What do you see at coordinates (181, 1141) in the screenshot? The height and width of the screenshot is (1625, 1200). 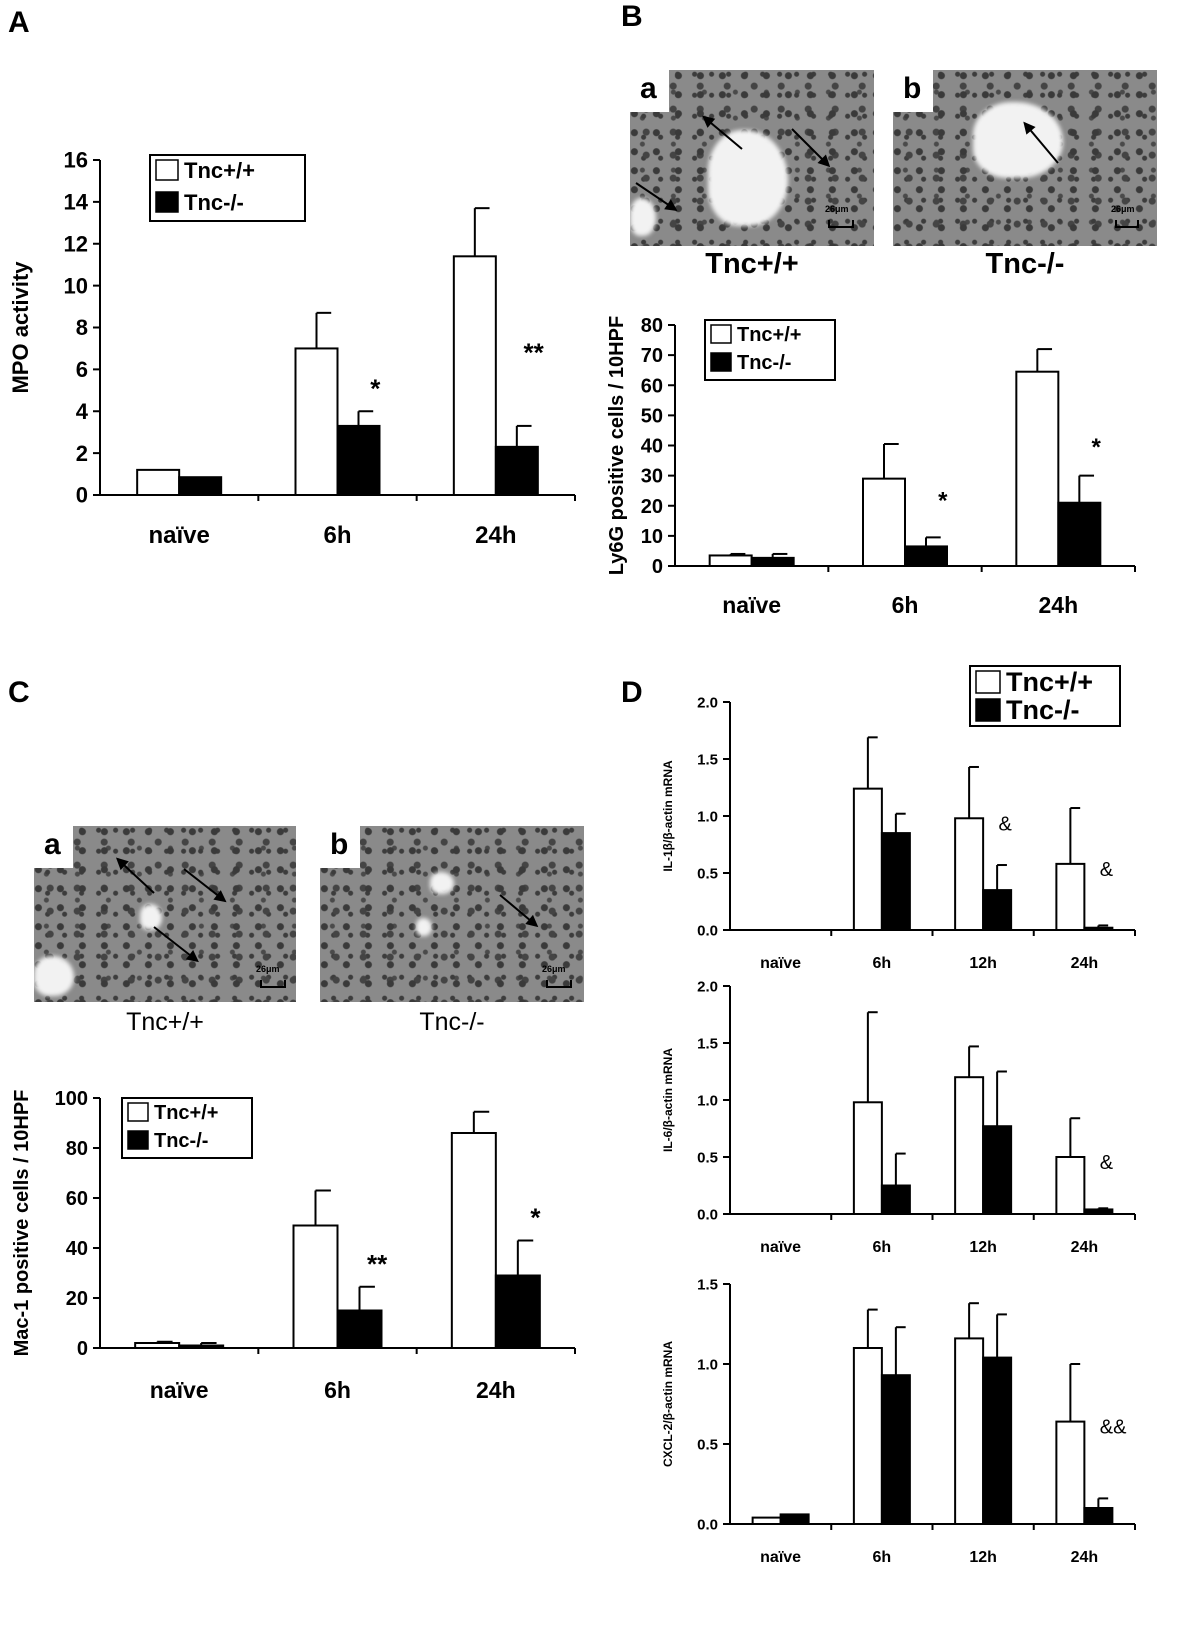 I see `legend-label: Tnc-/-` at bounding box center [181, 1141].